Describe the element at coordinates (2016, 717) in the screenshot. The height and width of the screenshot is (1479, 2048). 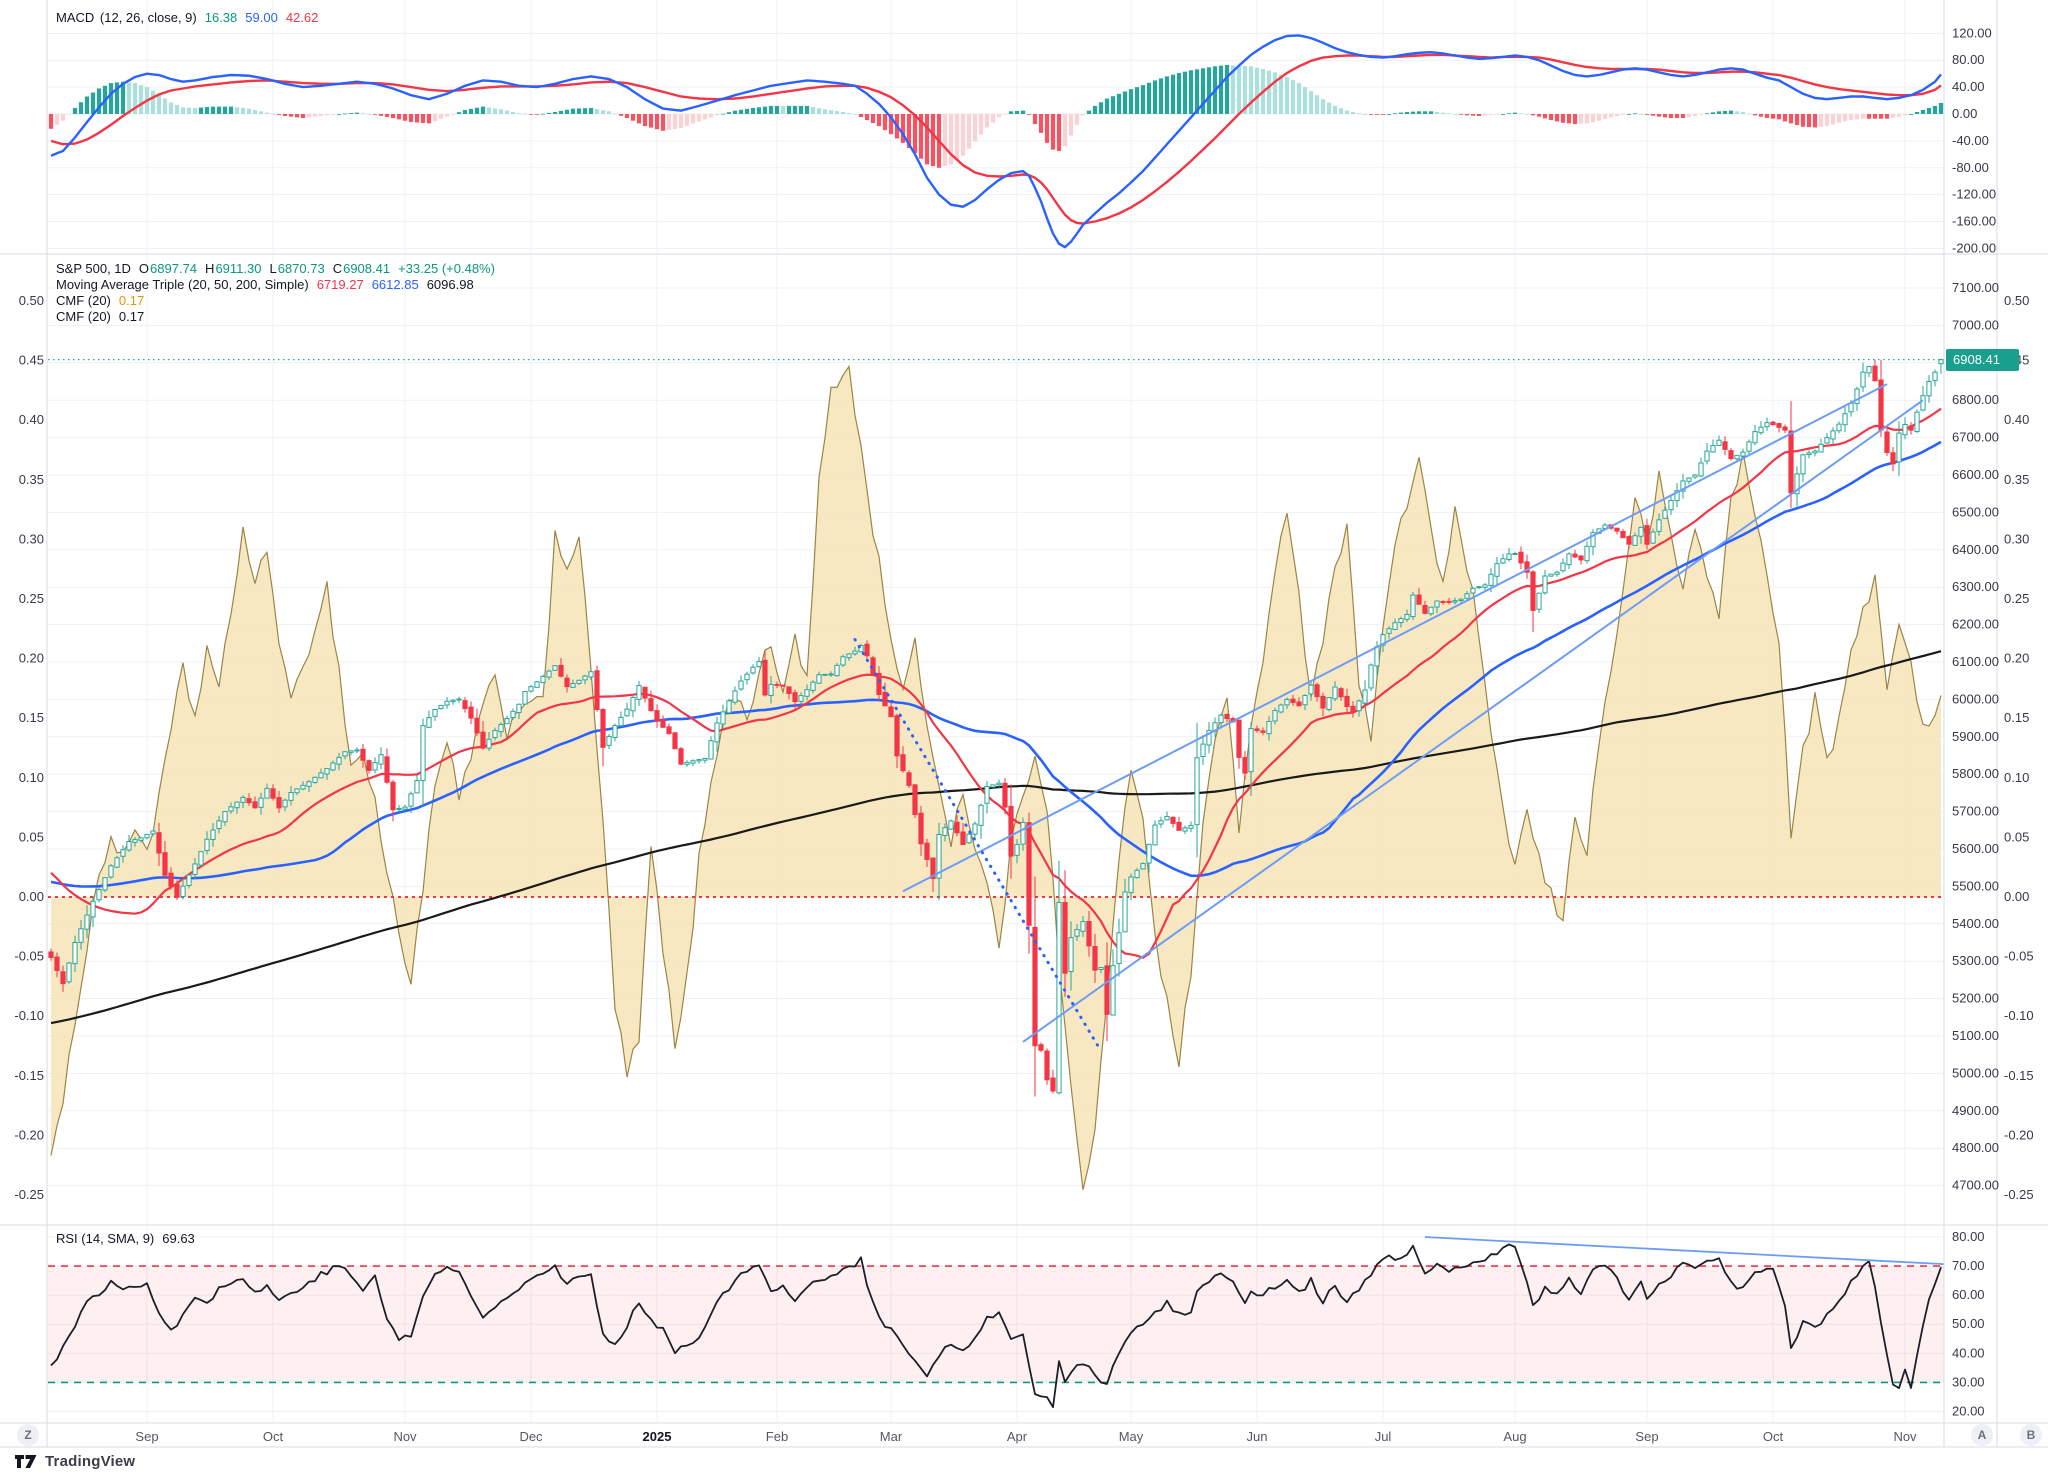
I see `axis-tick-label: 0.15` at that location.